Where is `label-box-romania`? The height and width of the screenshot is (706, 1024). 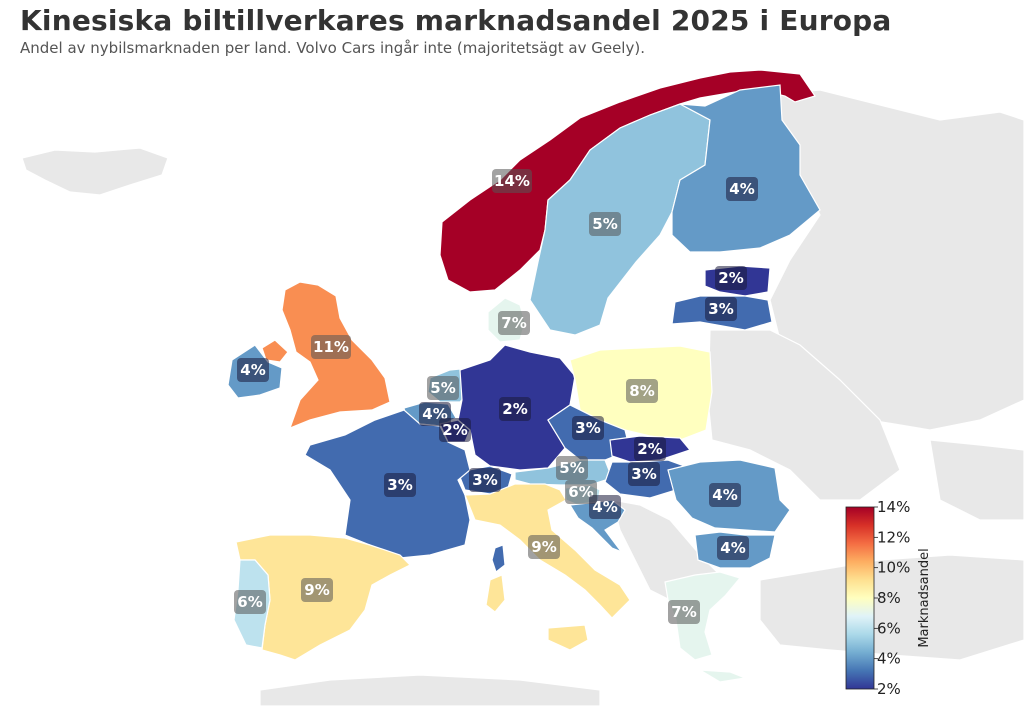
label-box-romania is located at coordinates (725, 495).